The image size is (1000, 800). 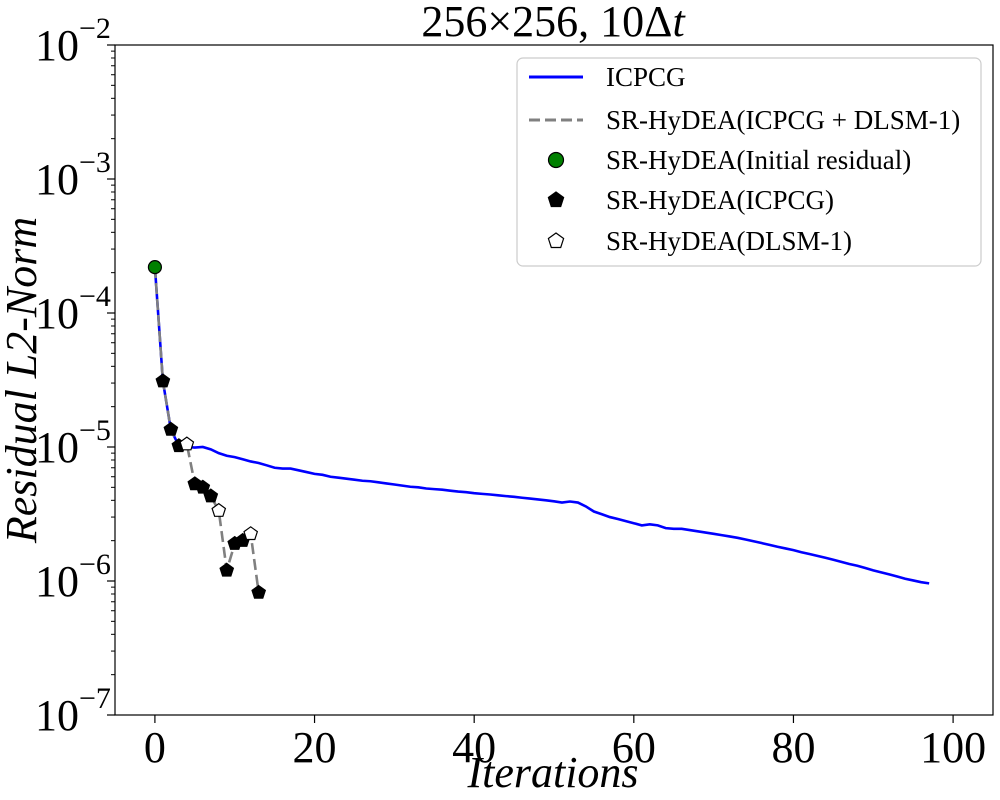 I want to click on legend-label-hybrid: SR-HyDEA(ICPCG + DLSM-1), so click(x=783, y=120).